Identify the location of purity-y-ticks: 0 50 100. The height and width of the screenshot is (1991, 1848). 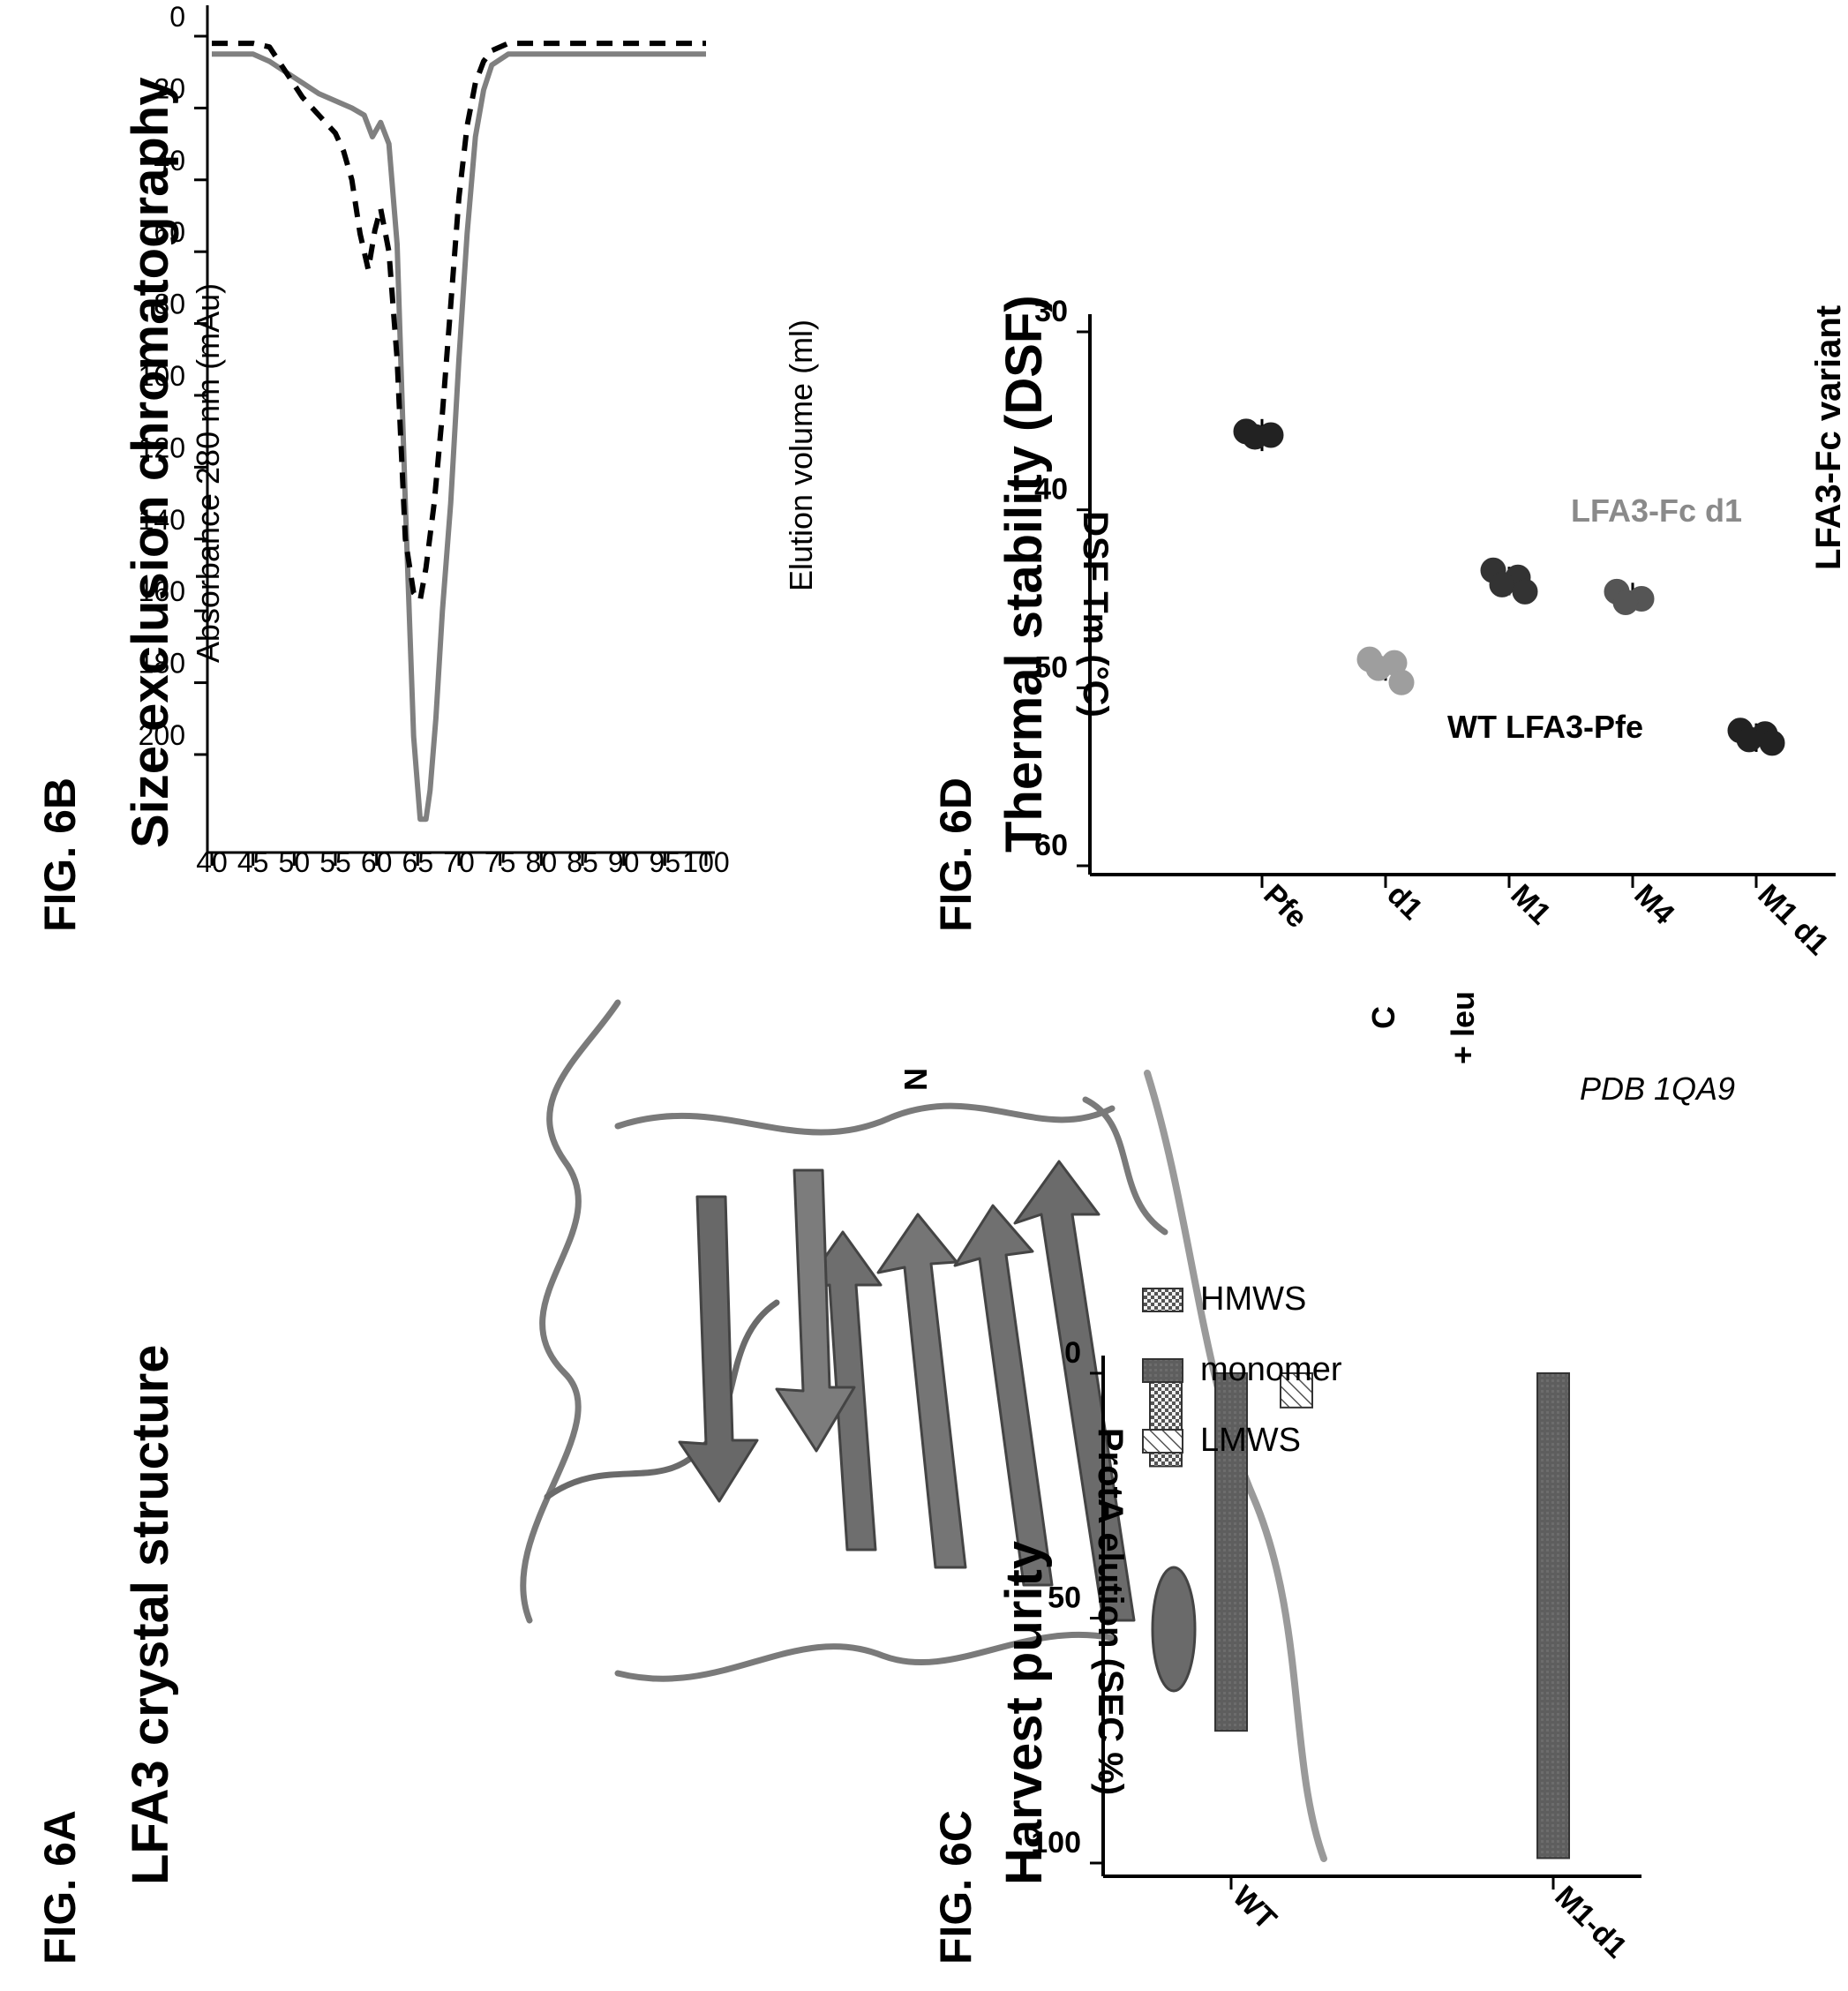
(1067, 1600).